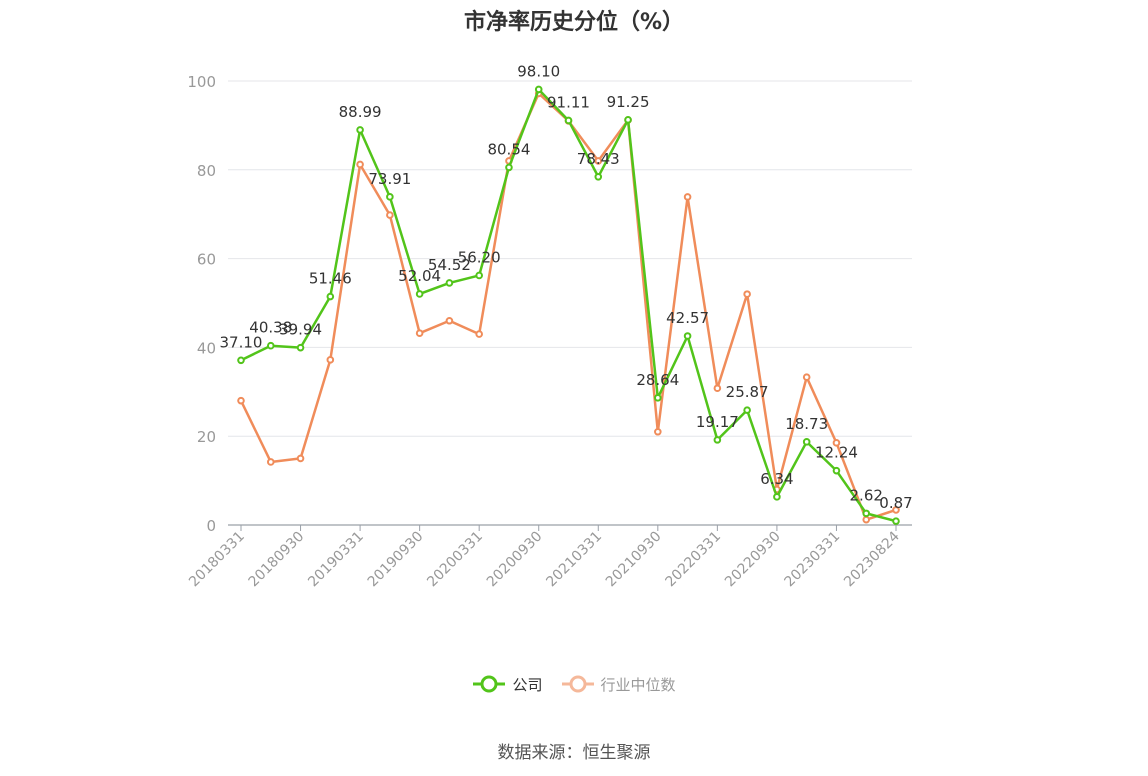 This screenshot has height=776, width=1148. What do you see at coordinates (270, 328) in the screenshot?
I see `data-label: 40.38` at bounding box center [270, 328].